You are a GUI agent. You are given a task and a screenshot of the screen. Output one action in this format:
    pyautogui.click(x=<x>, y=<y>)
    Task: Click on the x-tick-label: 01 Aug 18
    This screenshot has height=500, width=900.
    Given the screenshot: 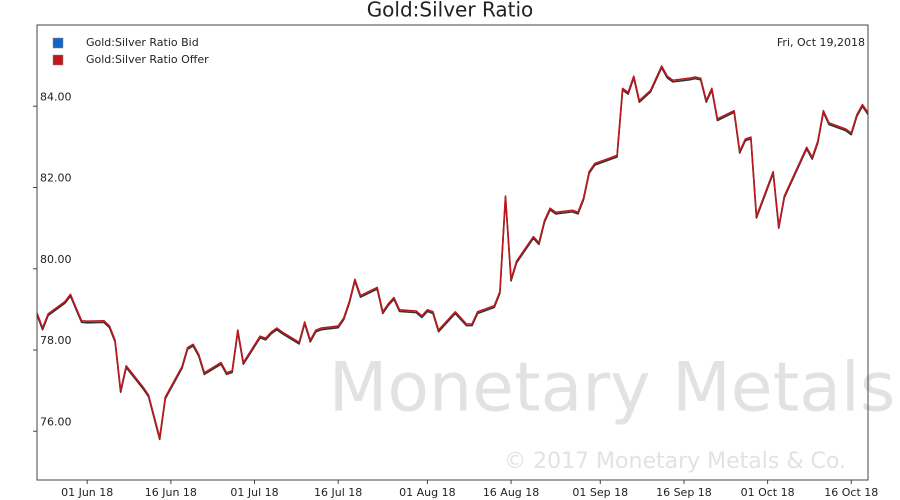 What is the action you would take?
    pyautogui.click(x=427, y=492)
    